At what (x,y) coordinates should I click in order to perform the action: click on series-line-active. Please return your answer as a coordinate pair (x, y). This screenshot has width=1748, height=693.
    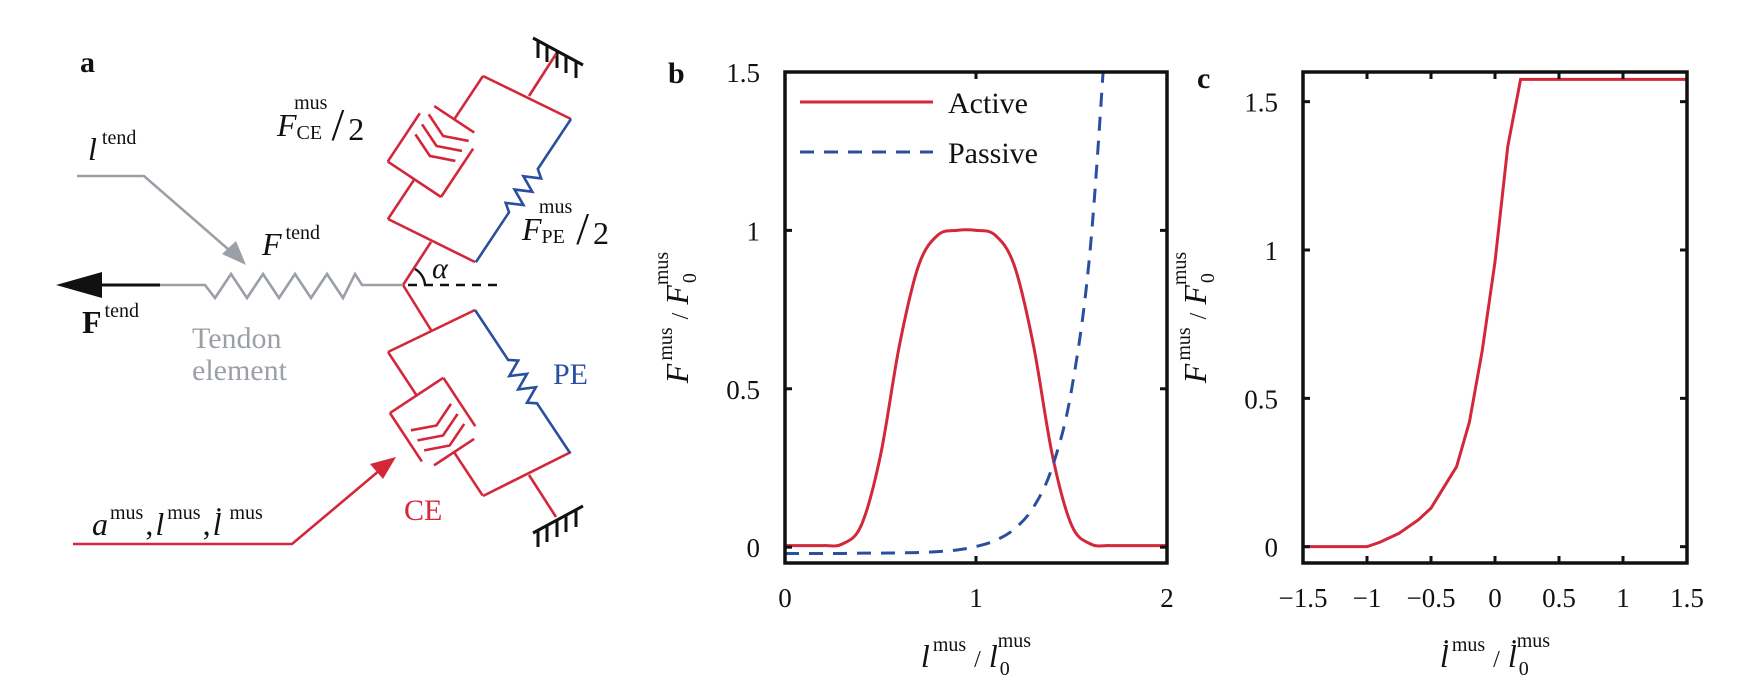
    Looking at the image, I should click on (976, 388).